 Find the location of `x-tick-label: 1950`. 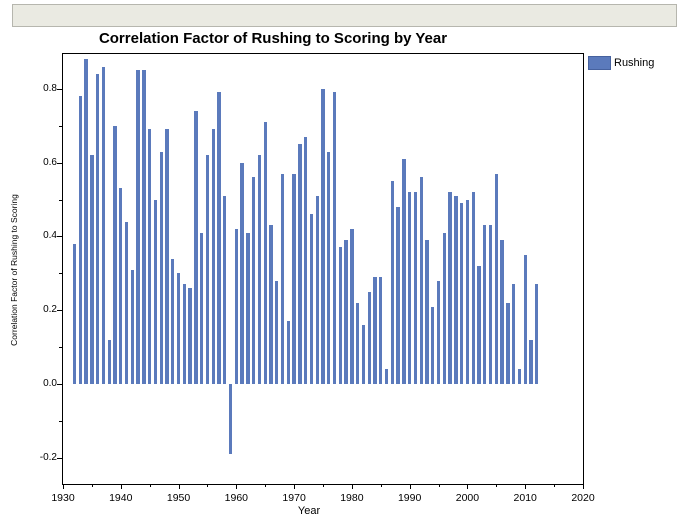

x-tick-label: 1950 is located at coordinates (178, 498).